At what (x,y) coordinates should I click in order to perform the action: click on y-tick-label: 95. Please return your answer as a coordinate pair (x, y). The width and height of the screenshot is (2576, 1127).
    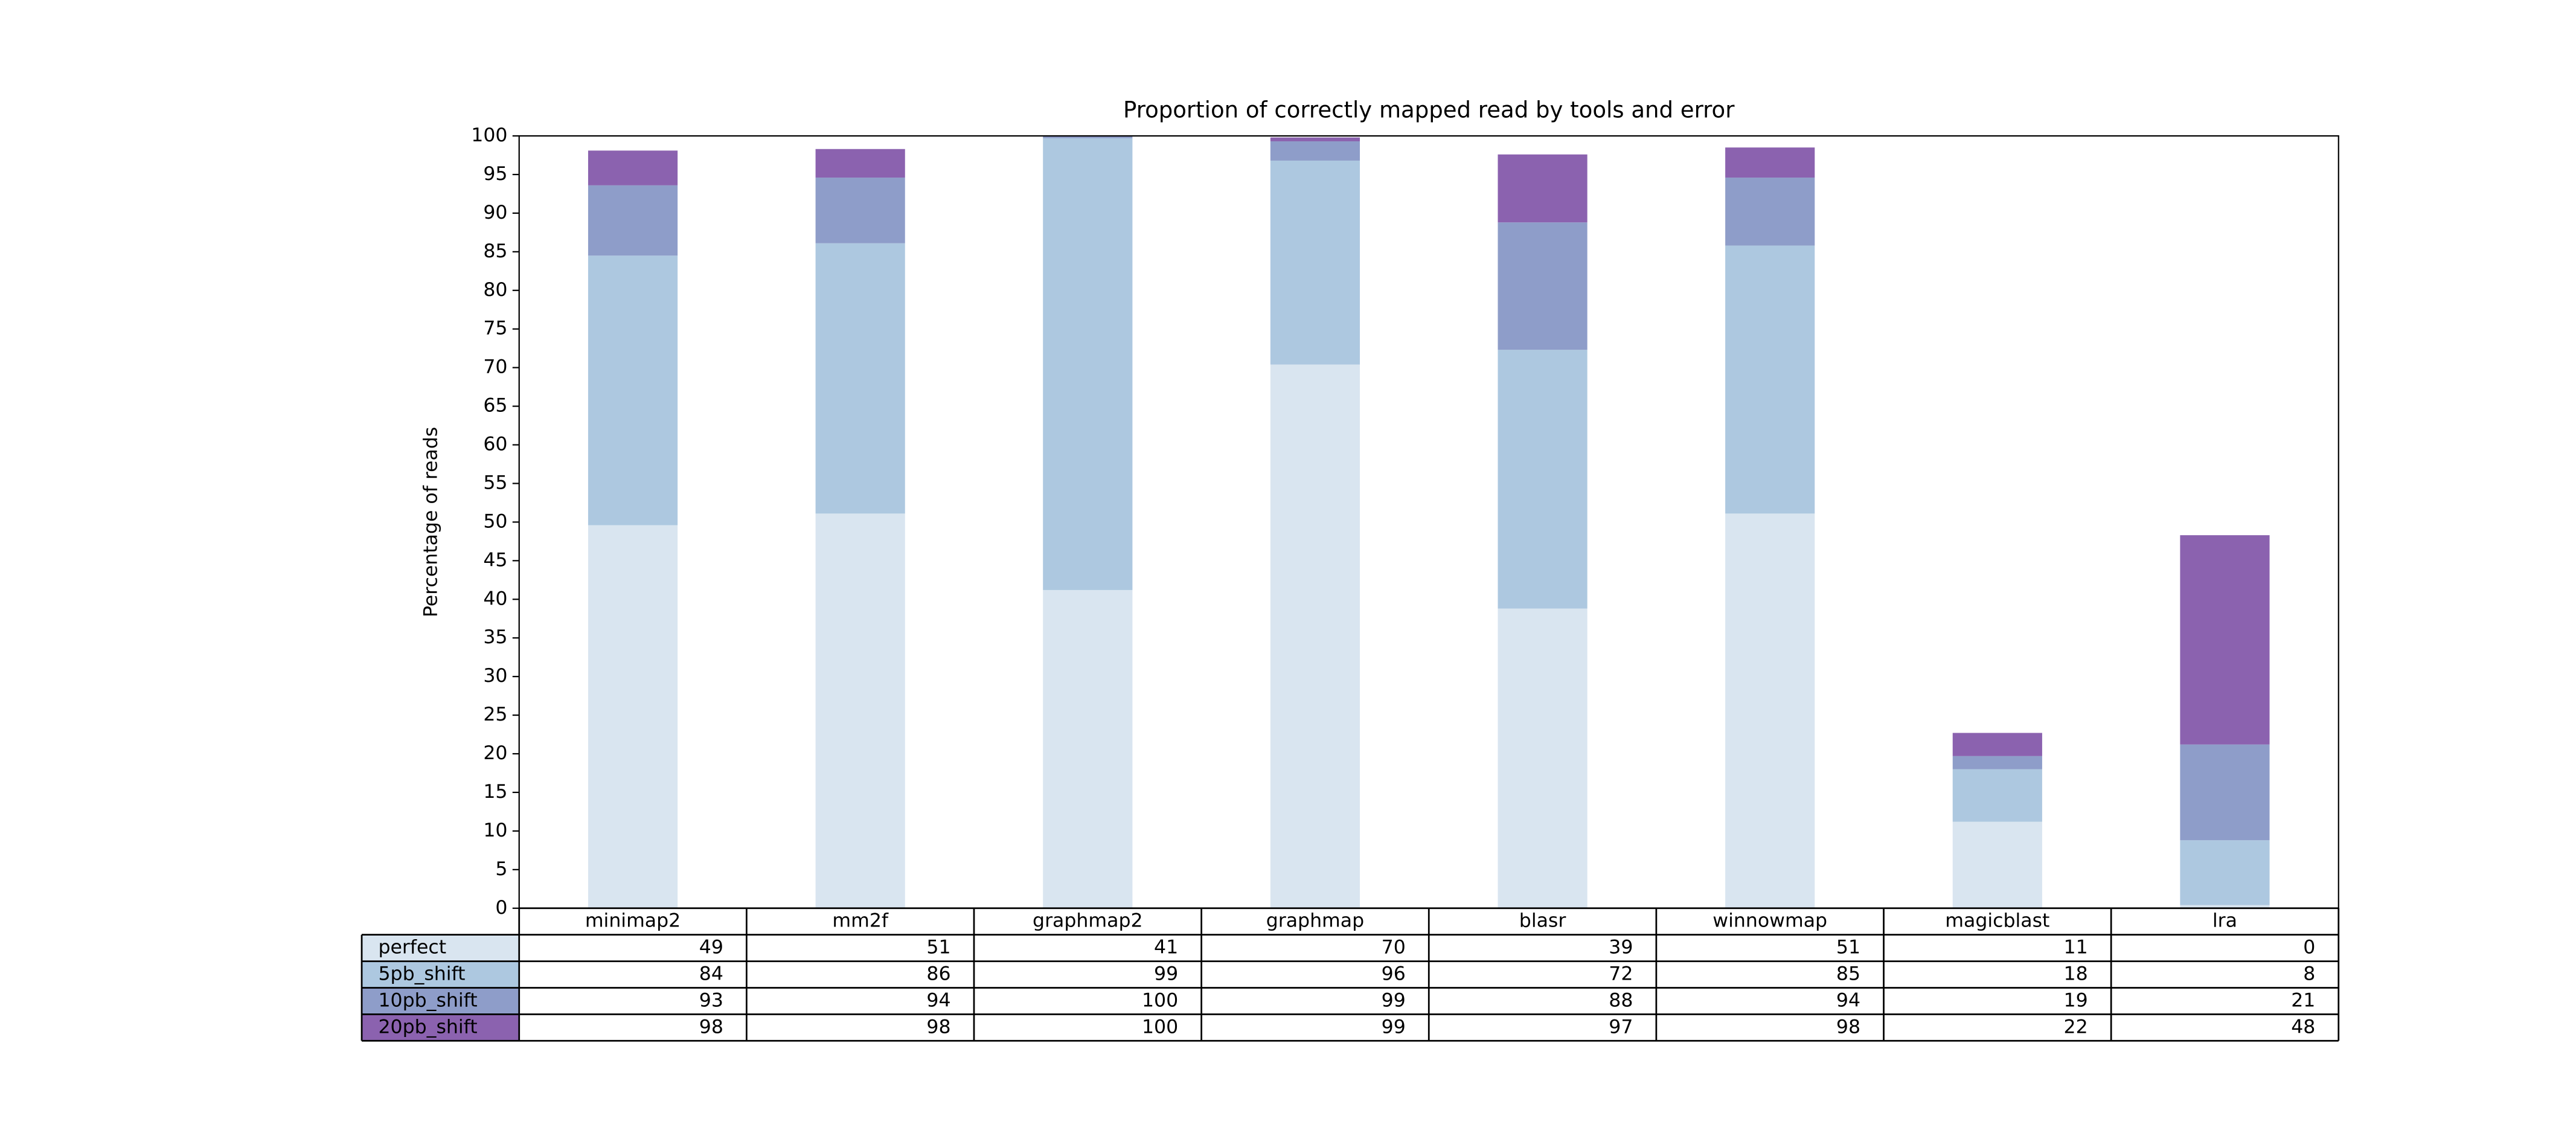
    Looking at the image, I should click on (495, 174).